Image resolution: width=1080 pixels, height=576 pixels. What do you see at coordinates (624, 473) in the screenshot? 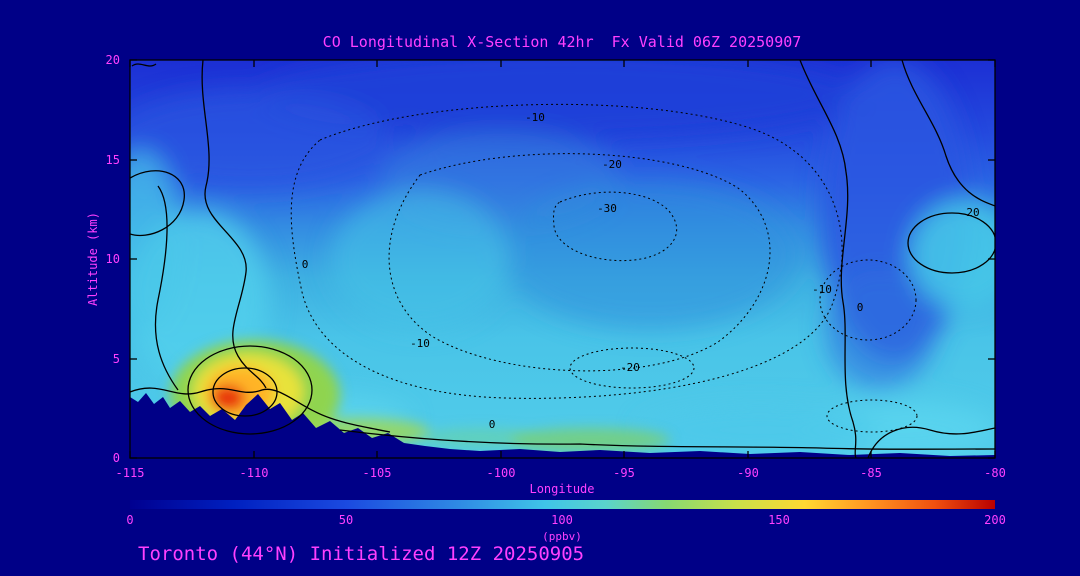
I see `x-tick-label: -95` at bounding box center [624, 473].